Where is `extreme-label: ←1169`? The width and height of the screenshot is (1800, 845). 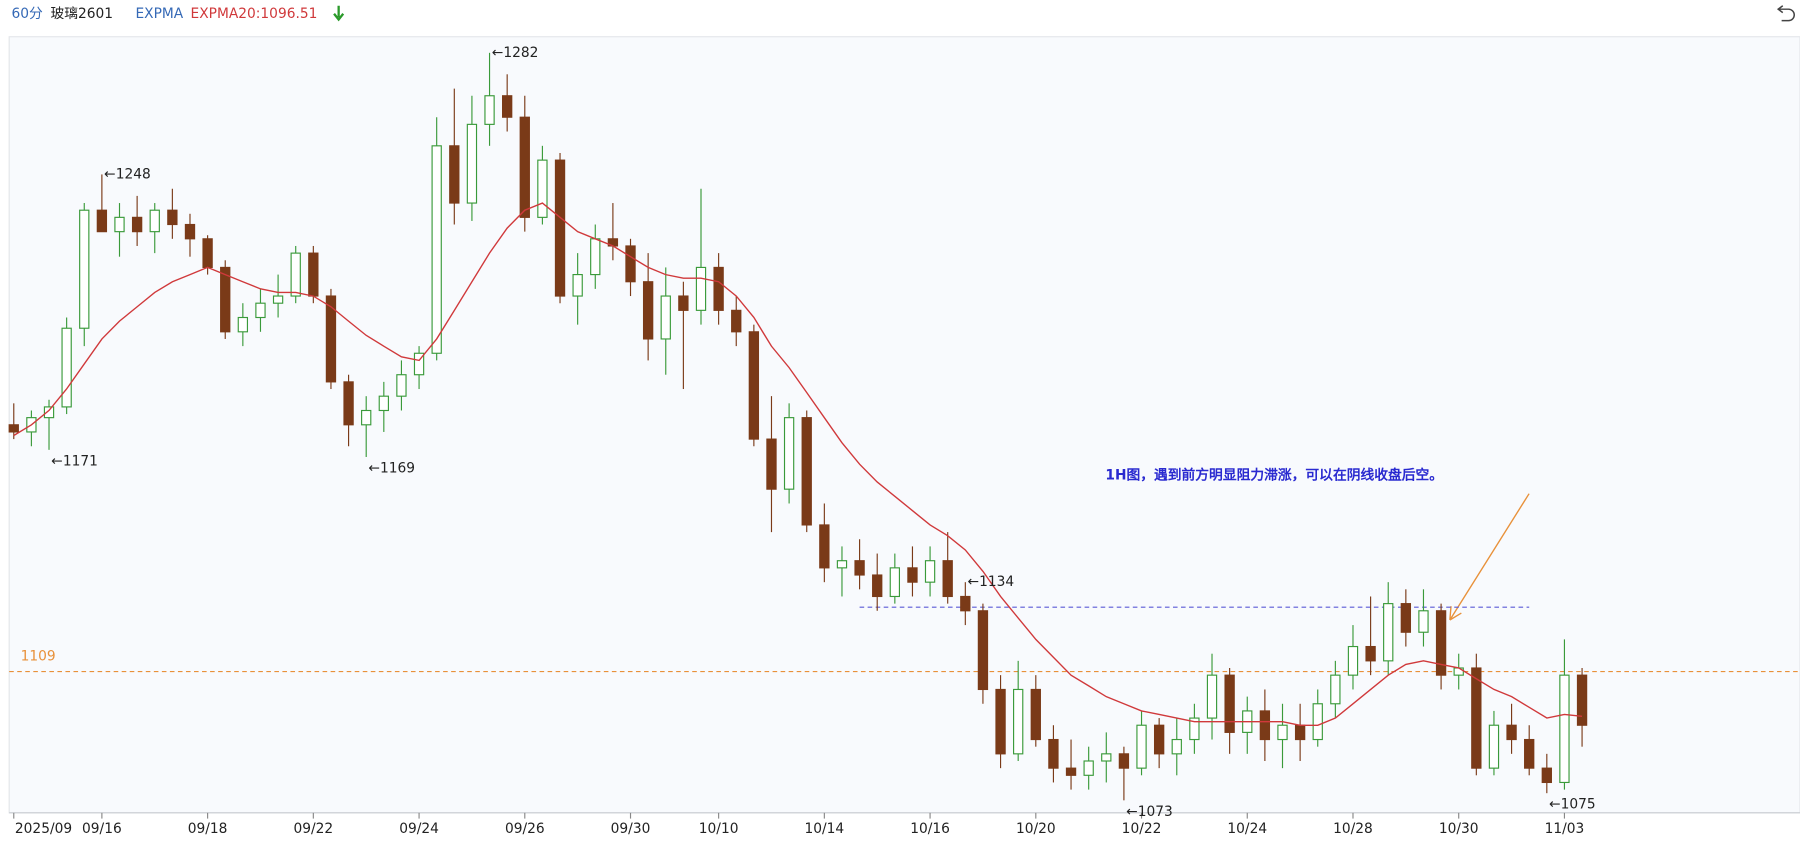 extreme-label: ←1169 is located at coordinates (391, 468).